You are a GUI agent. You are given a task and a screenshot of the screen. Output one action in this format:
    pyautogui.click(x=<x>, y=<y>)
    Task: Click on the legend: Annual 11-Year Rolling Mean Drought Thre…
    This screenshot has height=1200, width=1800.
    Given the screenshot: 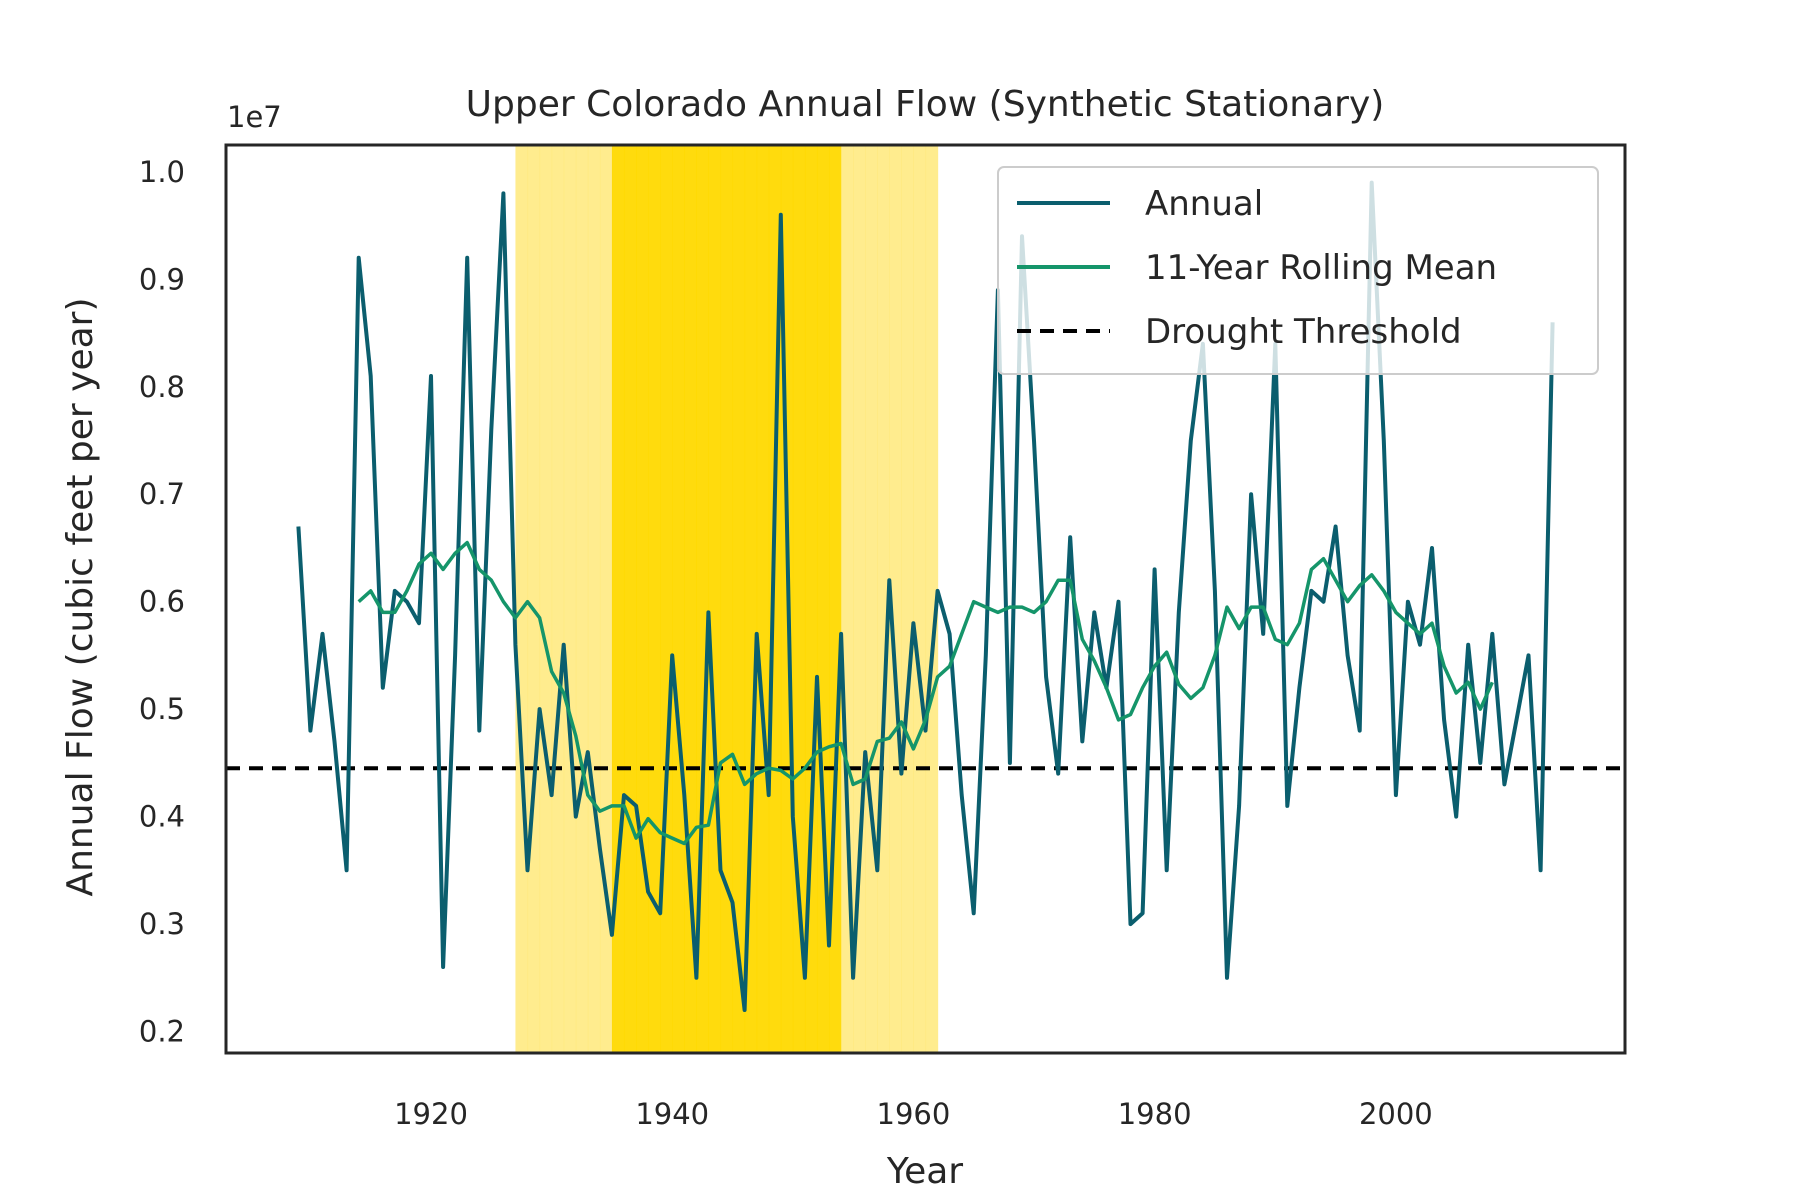 What is the action you would take?
    pyautogui.click(x=1298, y=270)
    